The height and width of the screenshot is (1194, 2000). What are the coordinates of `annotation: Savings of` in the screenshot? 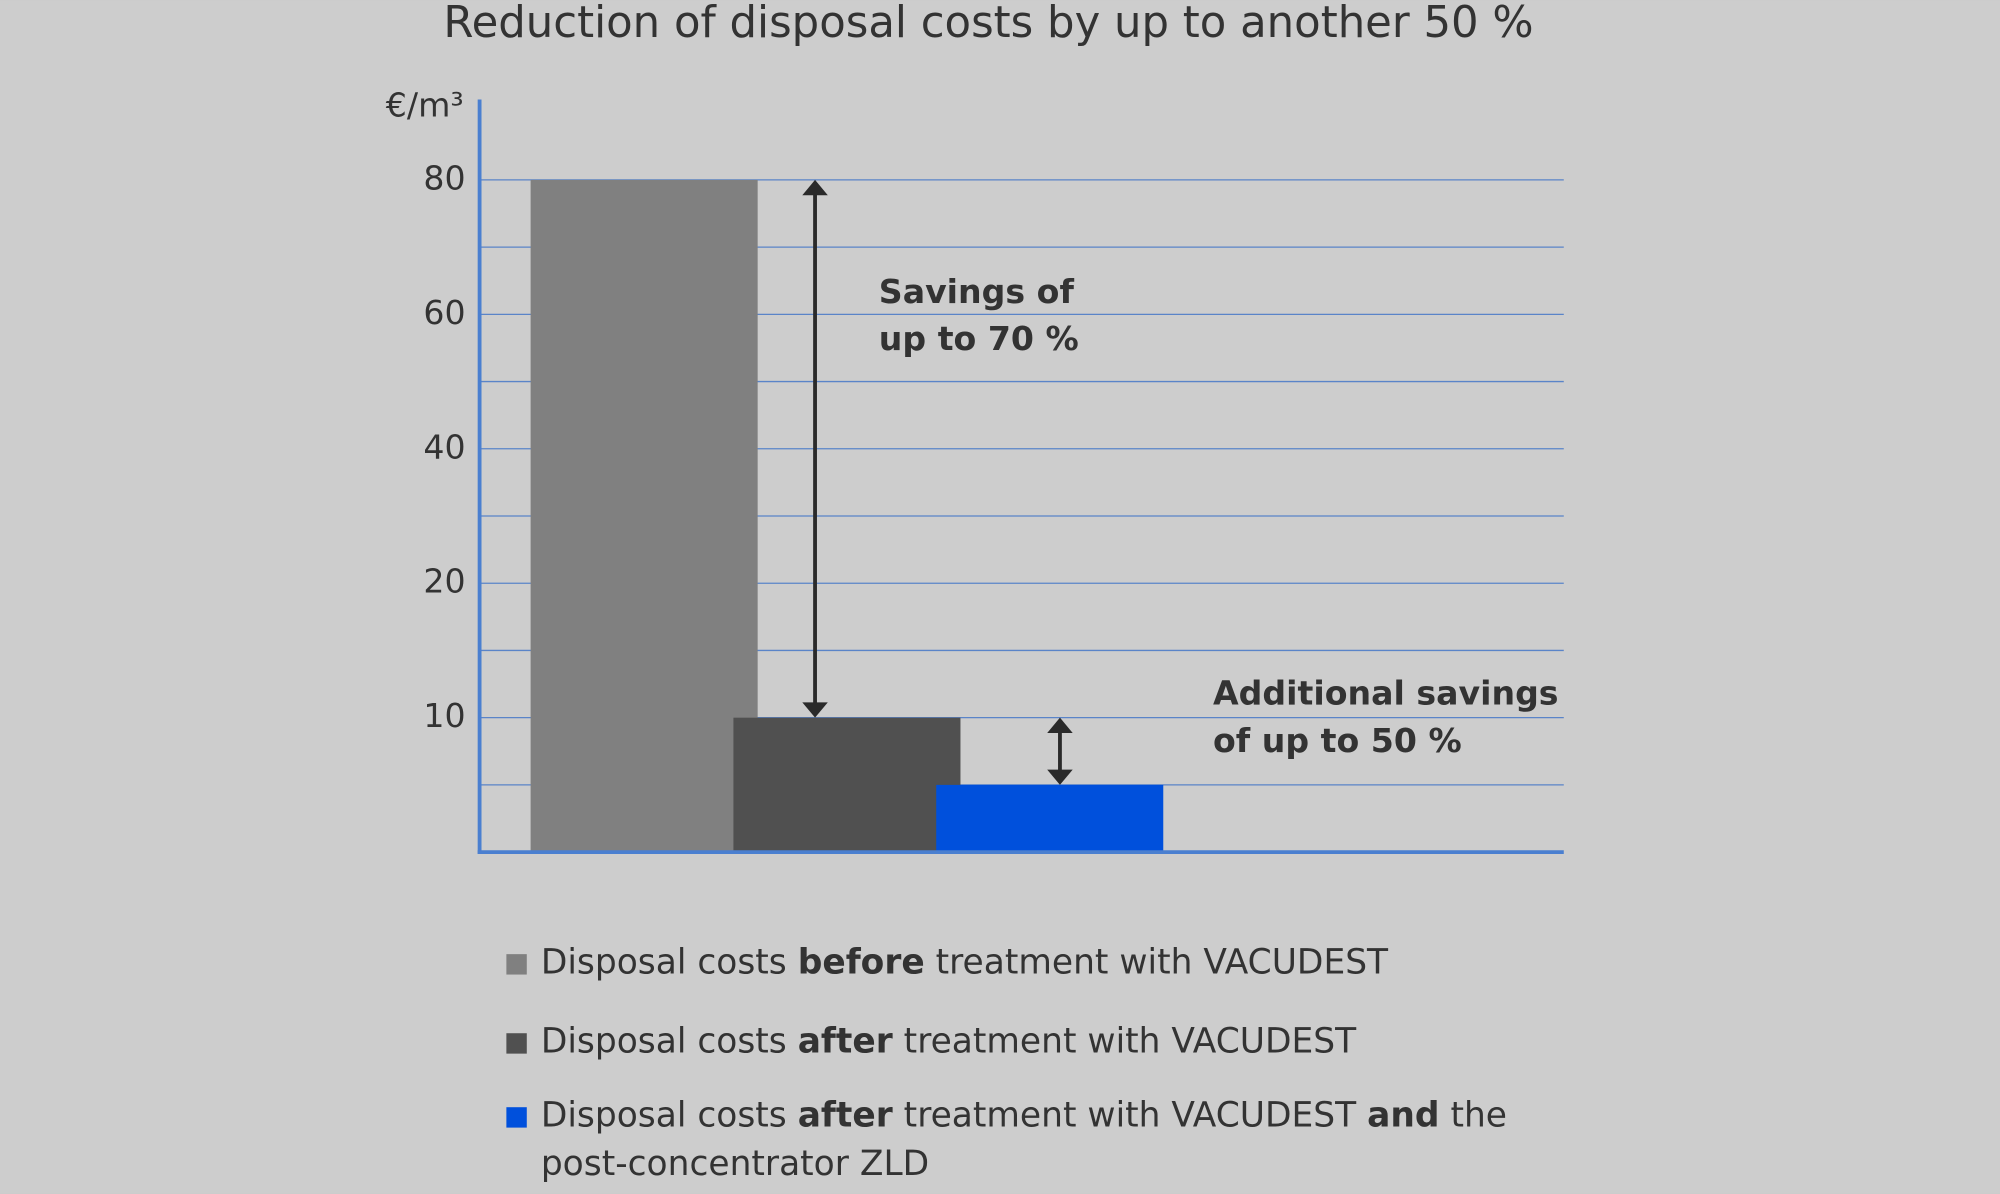 It's located at (977, 291).